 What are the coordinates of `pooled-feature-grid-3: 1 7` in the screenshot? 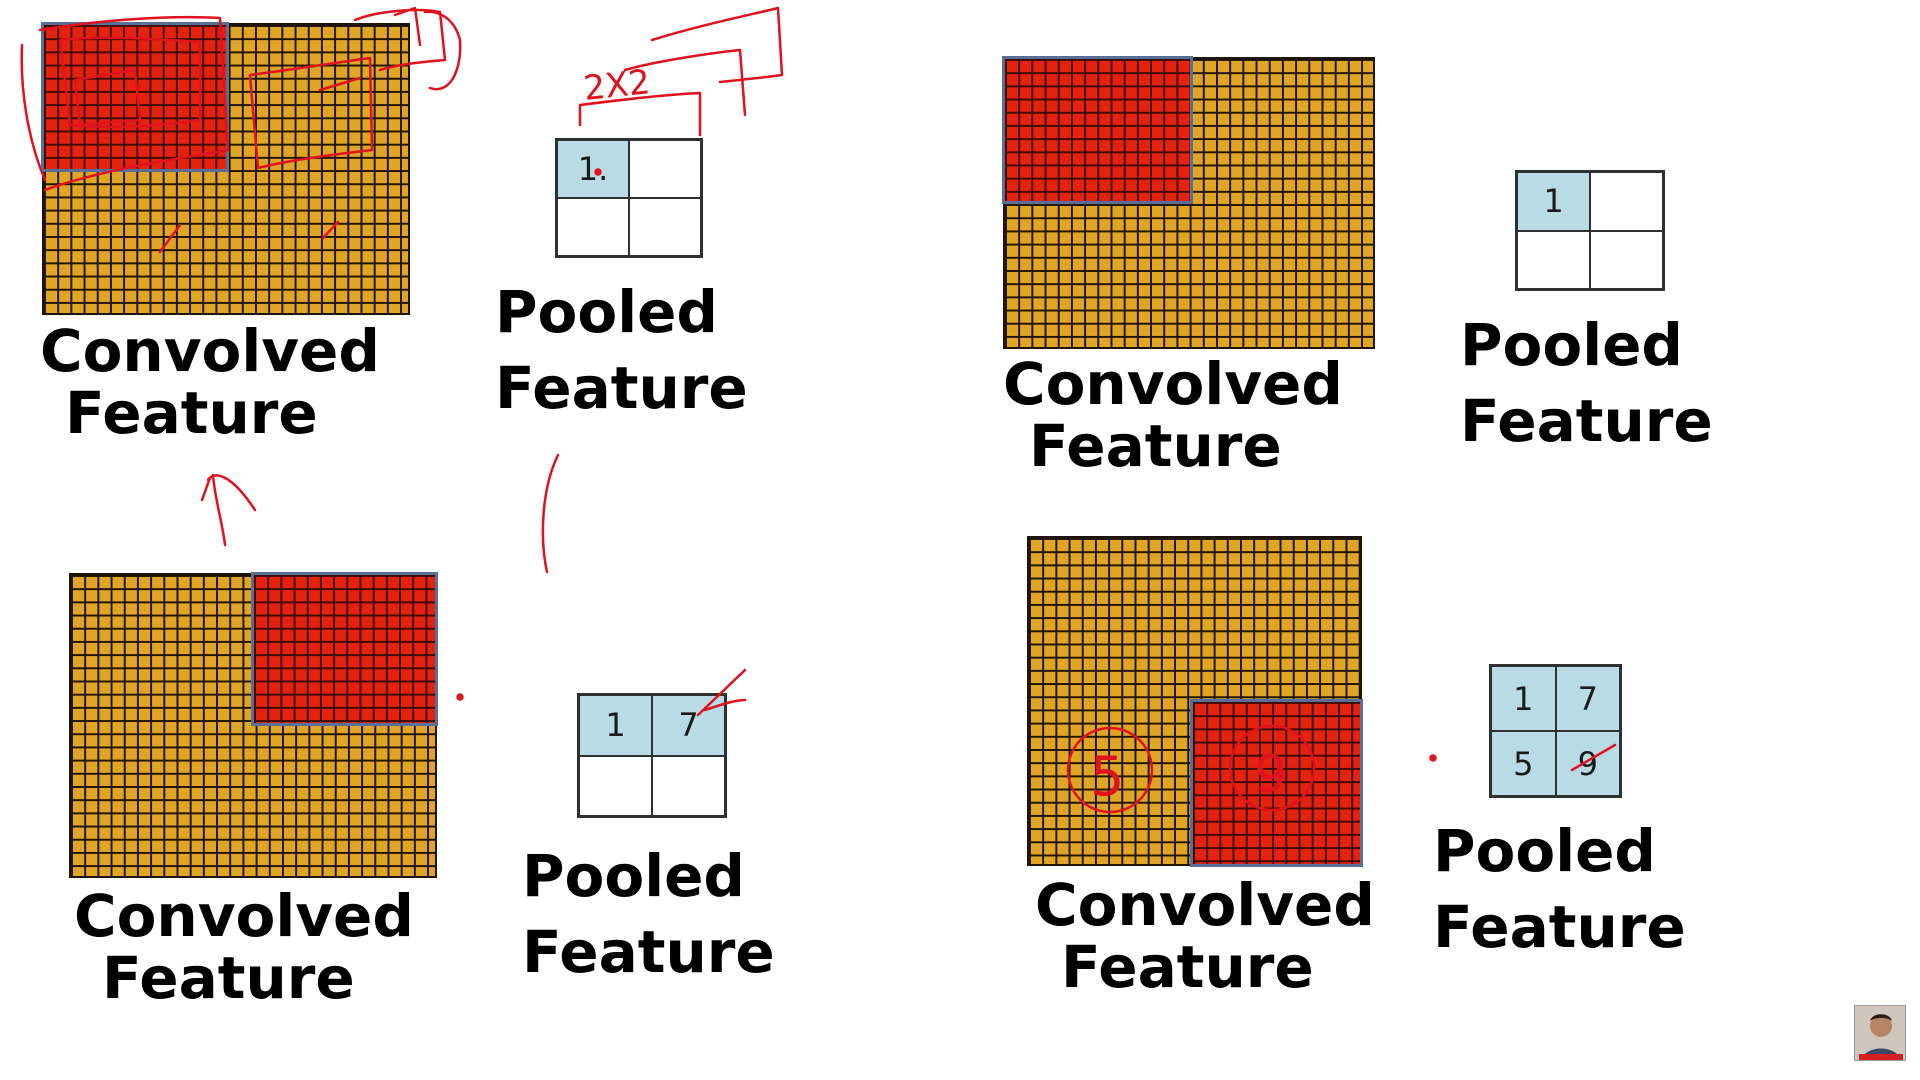 It's located at (652, 755).